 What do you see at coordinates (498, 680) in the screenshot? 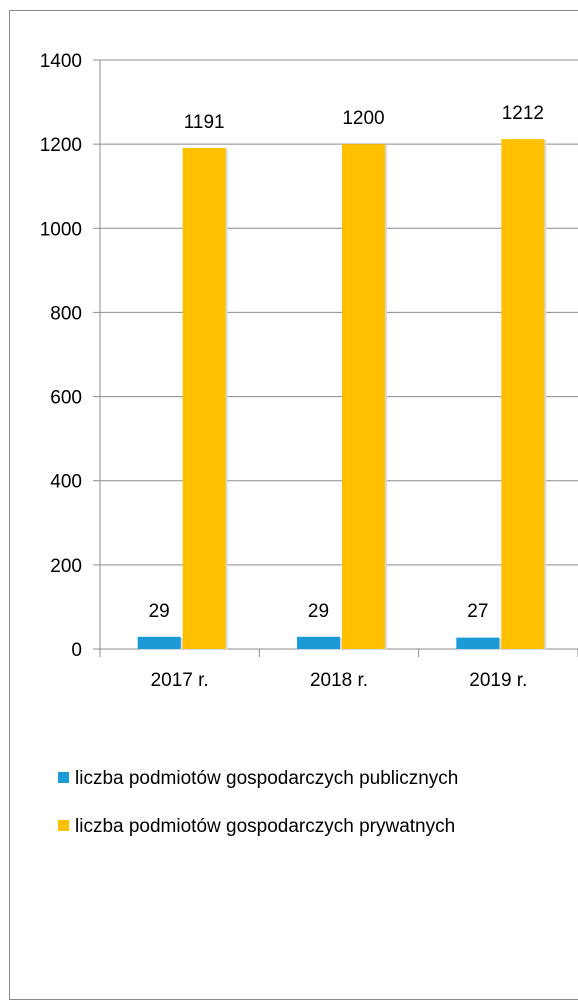
I see `x-tick-label: 2019 r.` at bounding box center [498, 680].